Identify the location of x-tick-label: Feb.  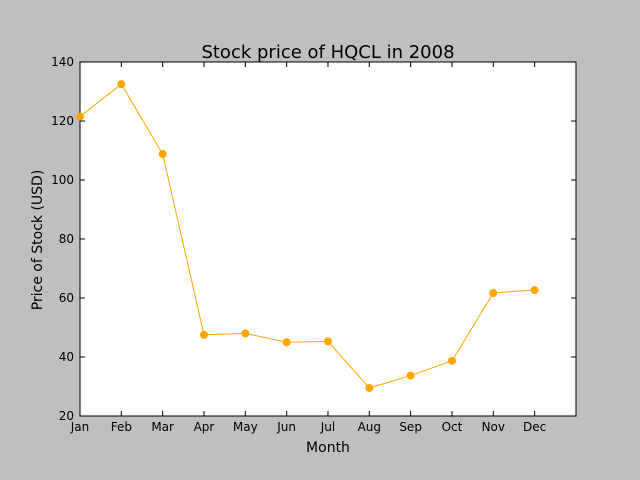
(121, 427).